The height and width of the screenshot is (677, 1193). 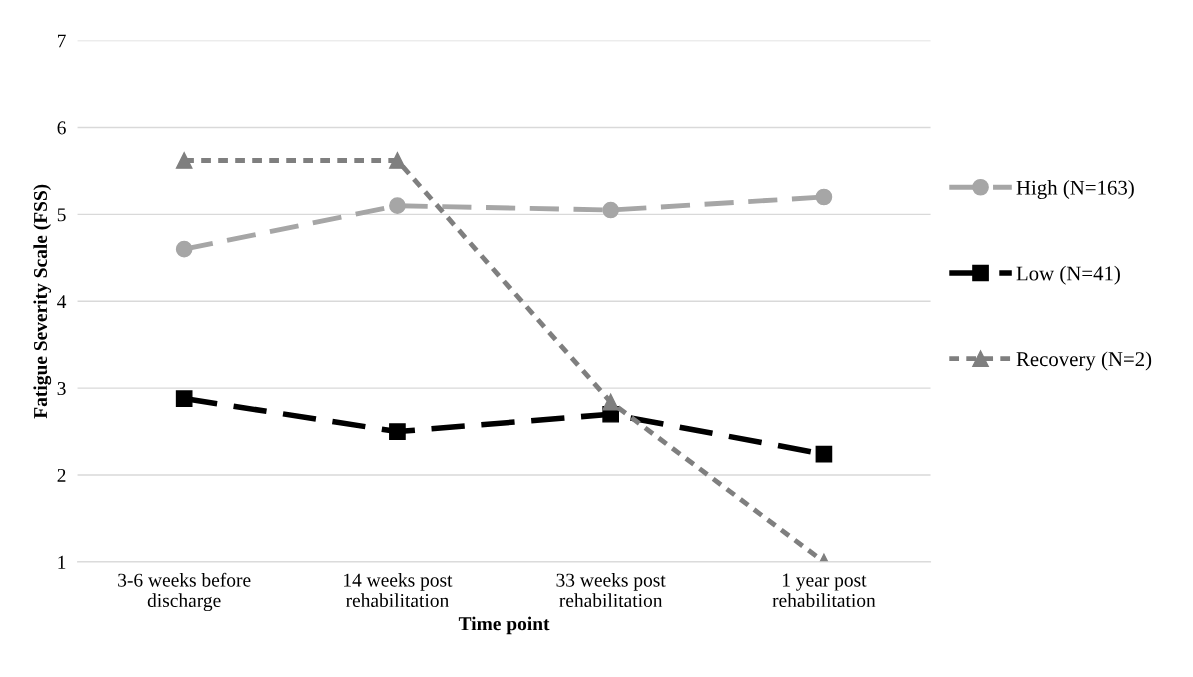 I want to click on legend-label: High (N=163), so click(x=1075, y=190).